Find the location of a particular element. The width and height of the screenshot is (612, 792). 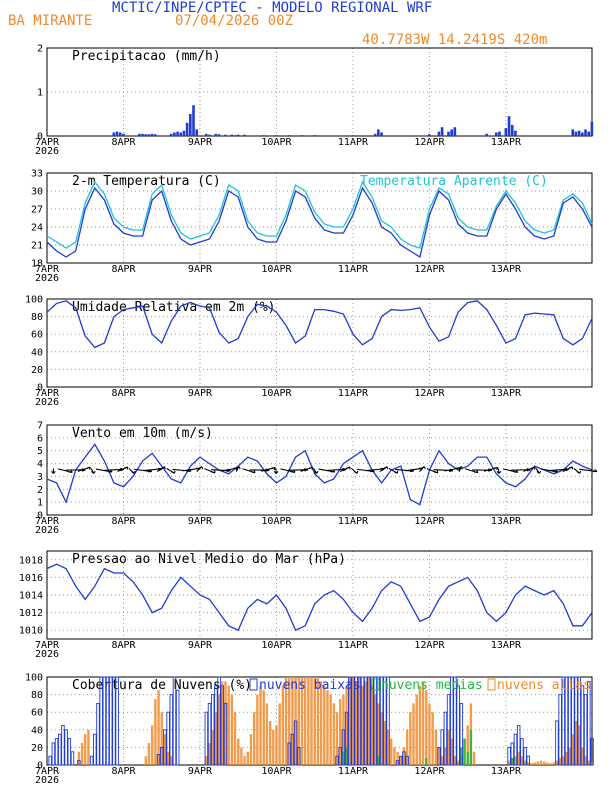

x-tick-label: 8APR is located at coordinates (123, 521).